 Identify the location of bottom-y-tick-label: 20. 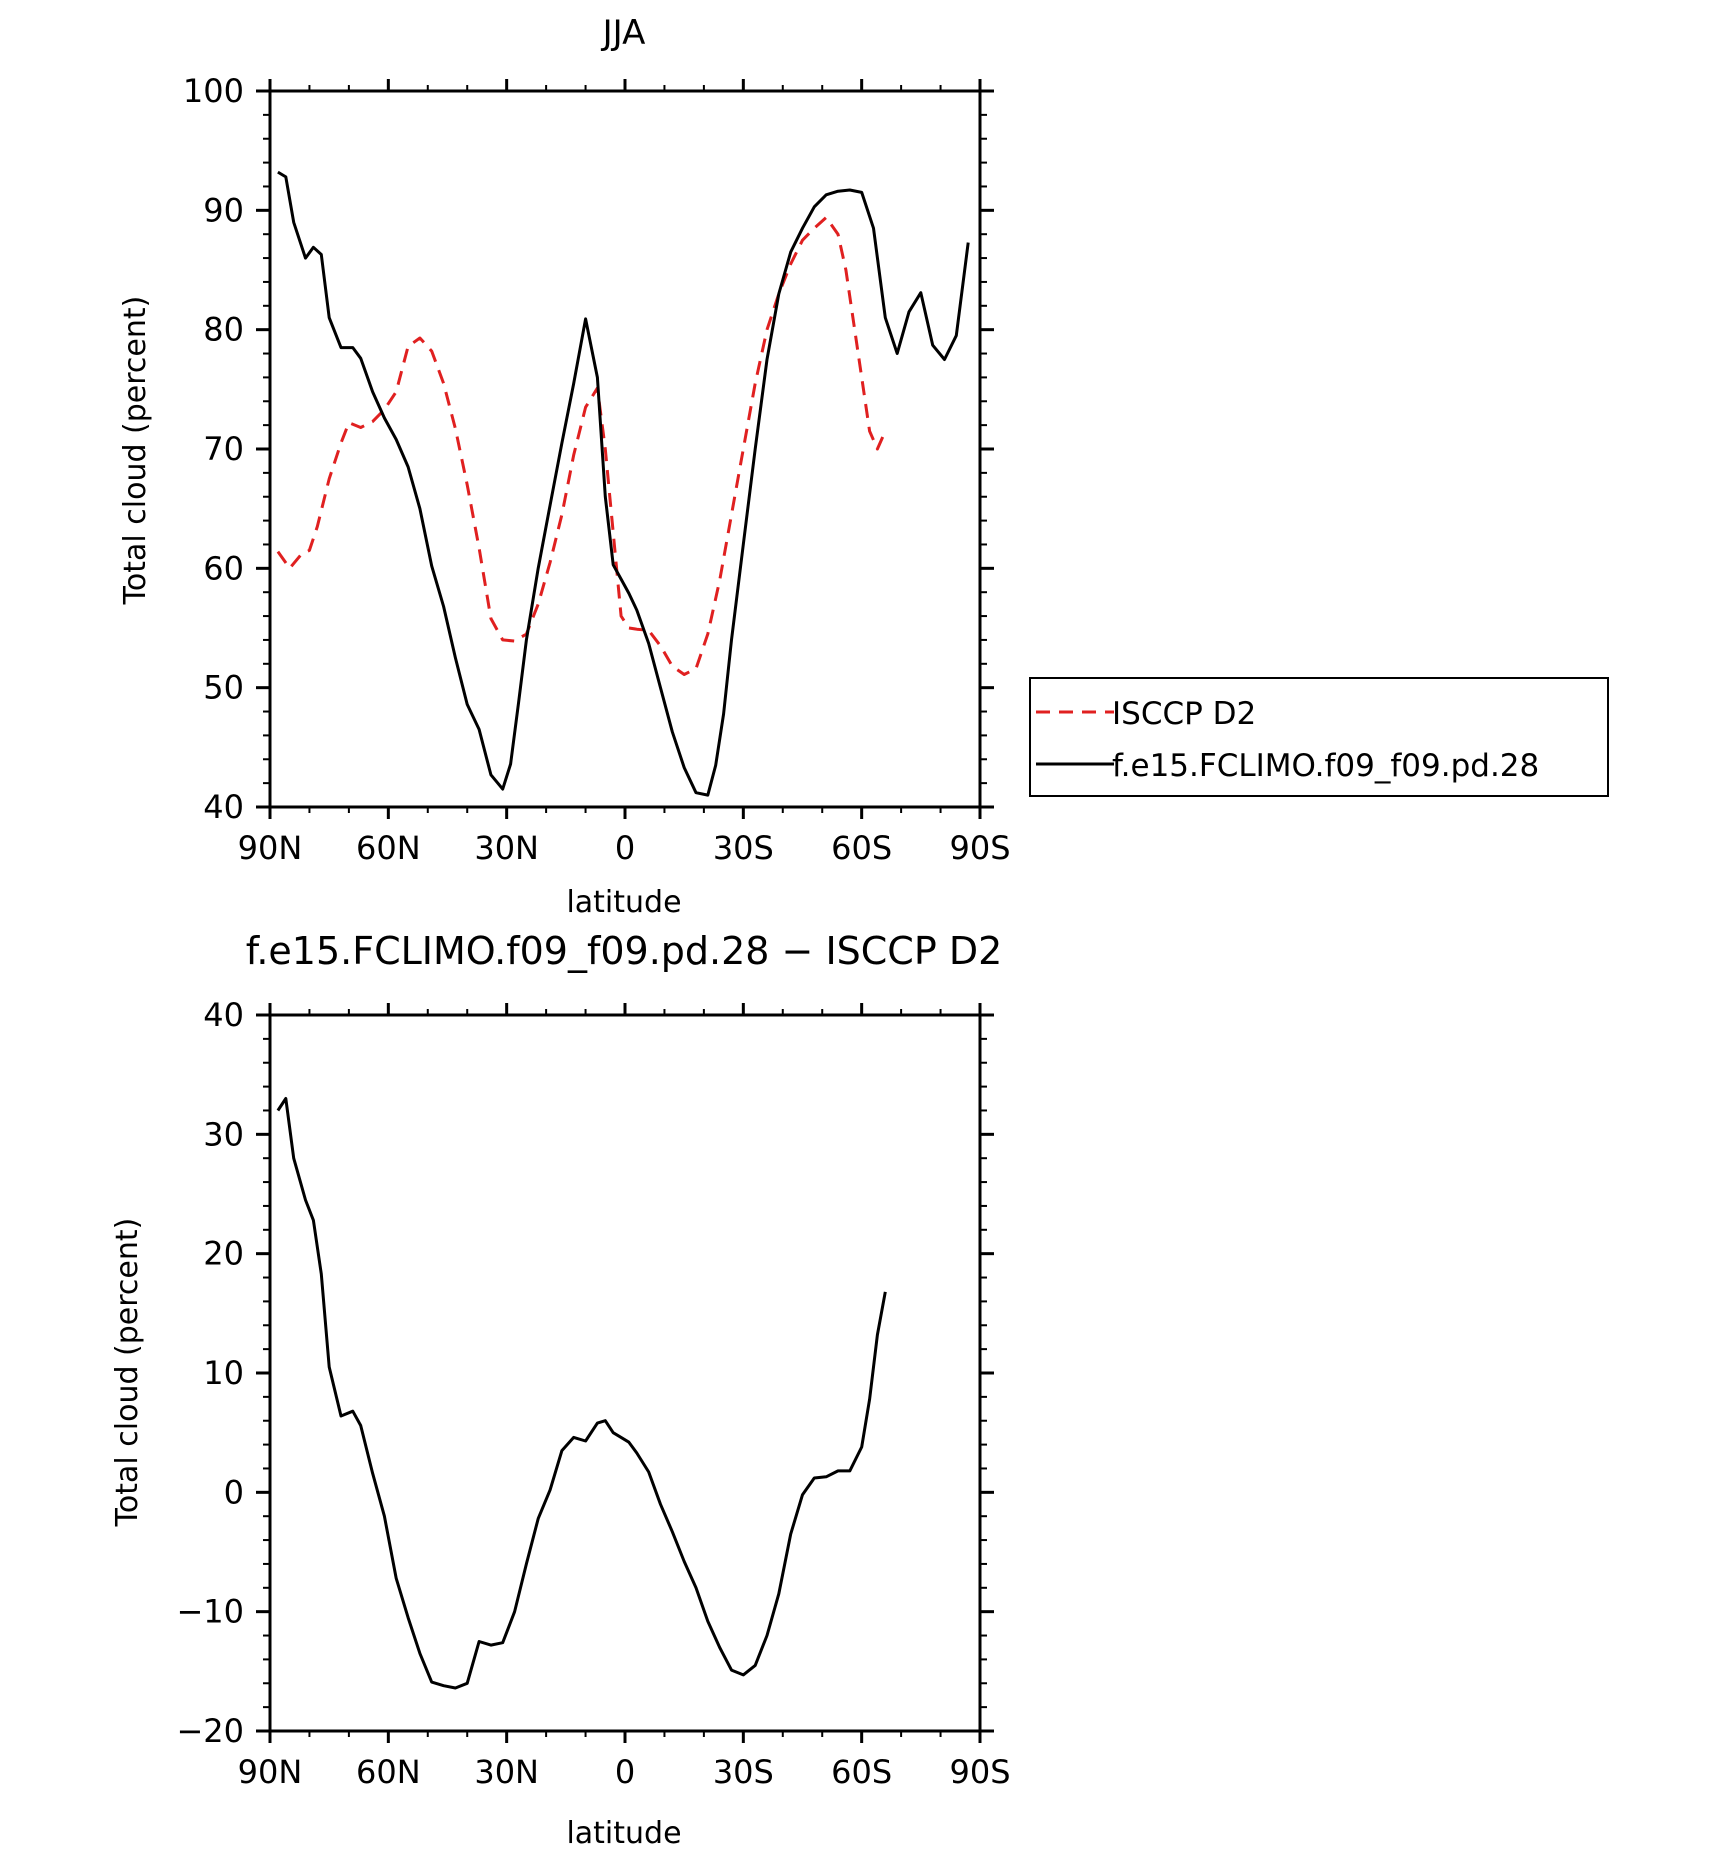
(223, 1254).